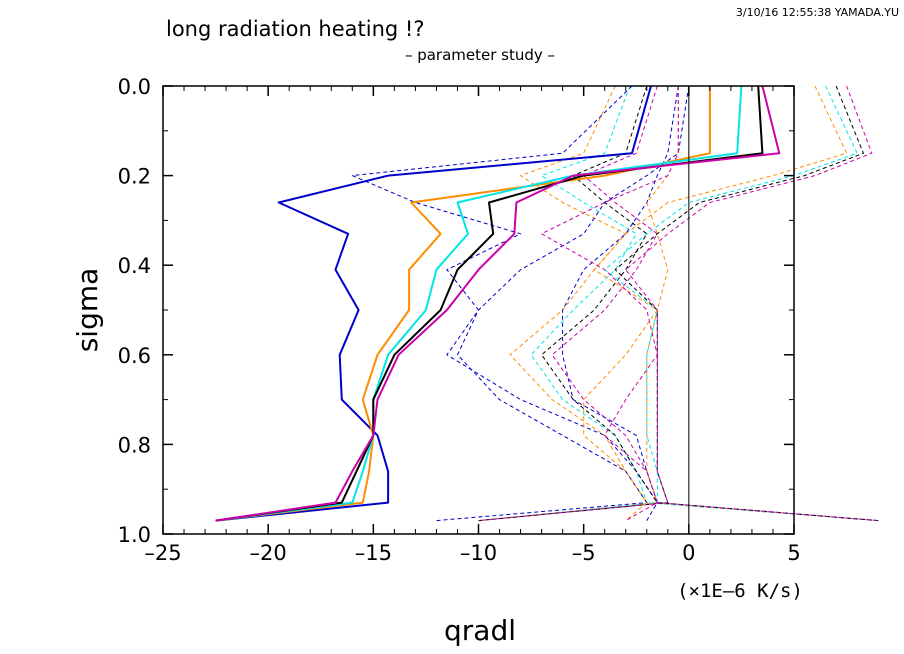  I want to click on y-tick-label-0: 0.0, so click(134, 87).